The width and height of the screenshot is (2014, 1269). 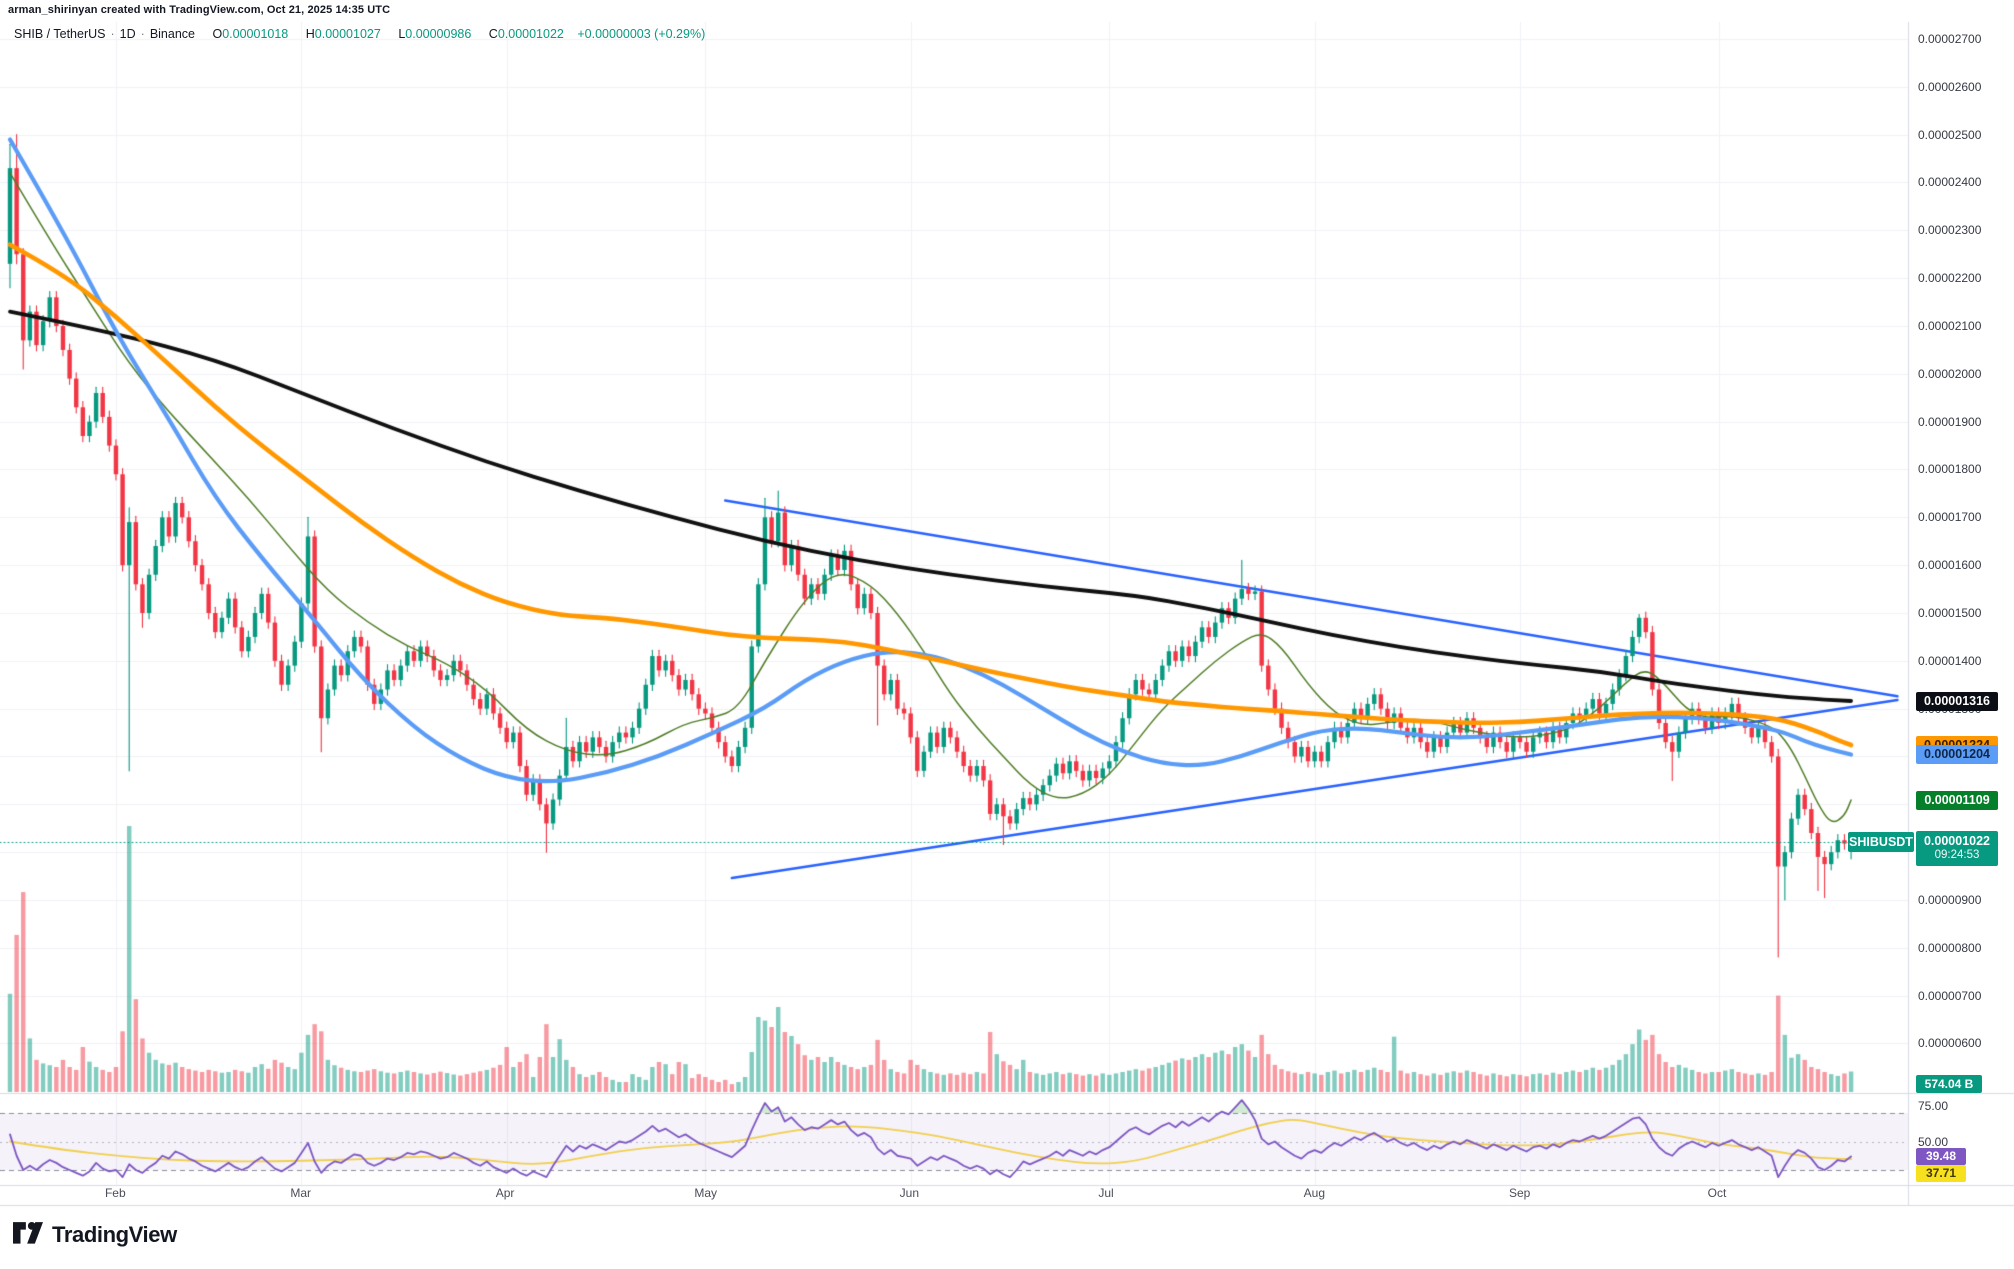 I want to click on rsi-tick-label: 50.00, so click(x=1933, y=1141).